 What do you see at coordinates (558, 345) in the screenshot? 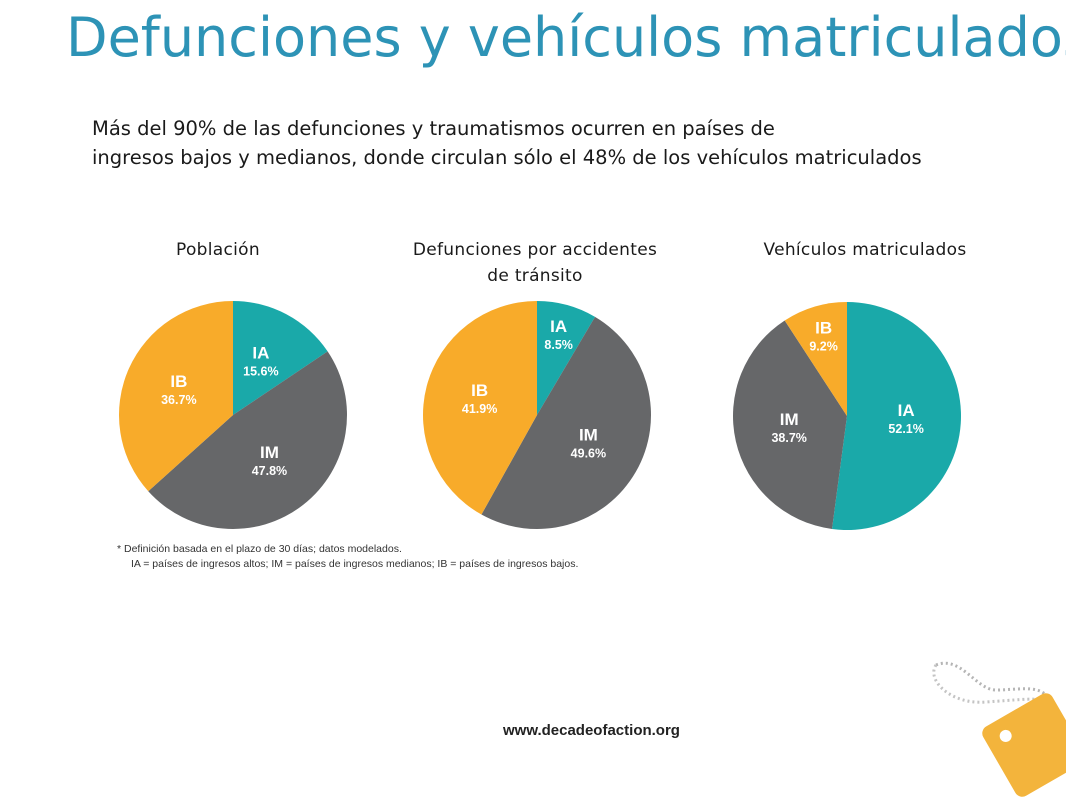
I see `slice-value-ia: 8.5%` at bounding box center [558, 345].